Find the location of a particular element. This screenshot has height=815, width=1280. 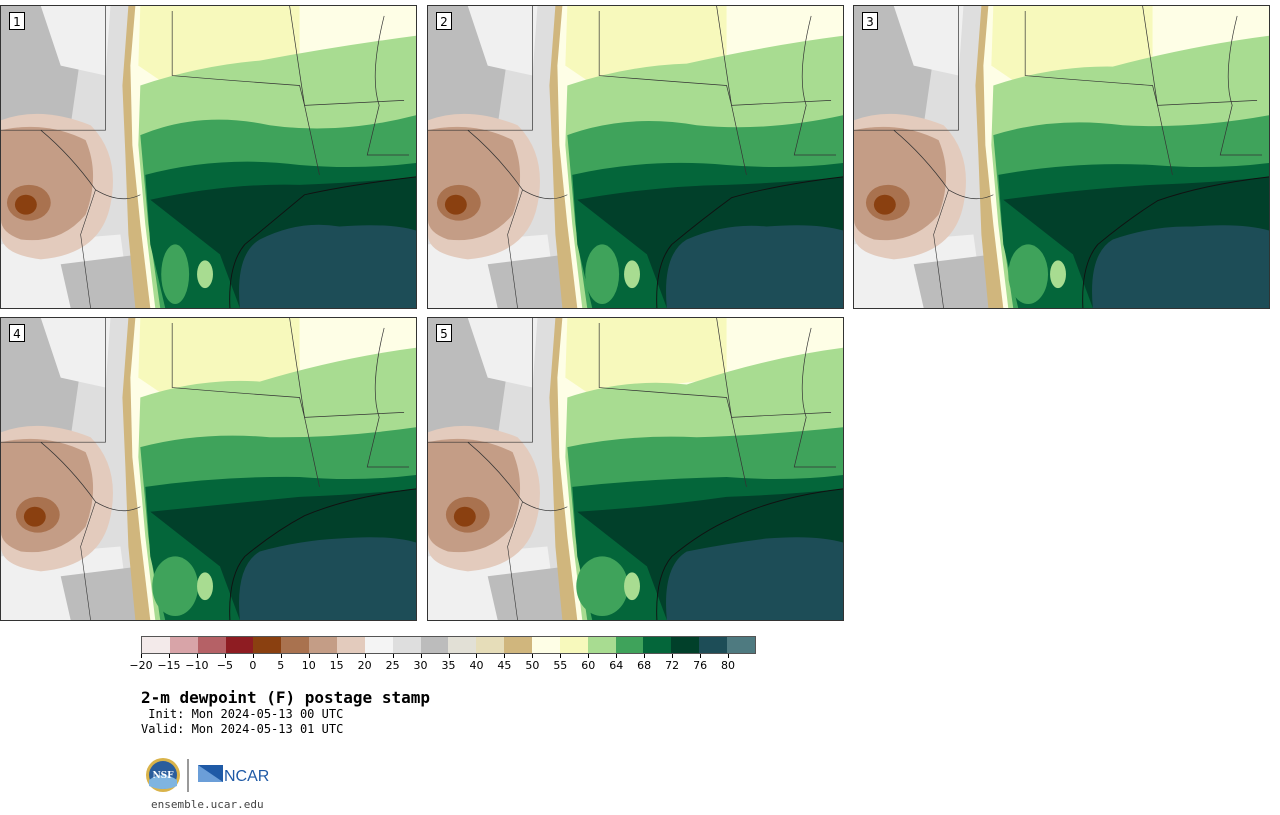

colorbar-tick-label: 20 is located at coordinates (364, 665).